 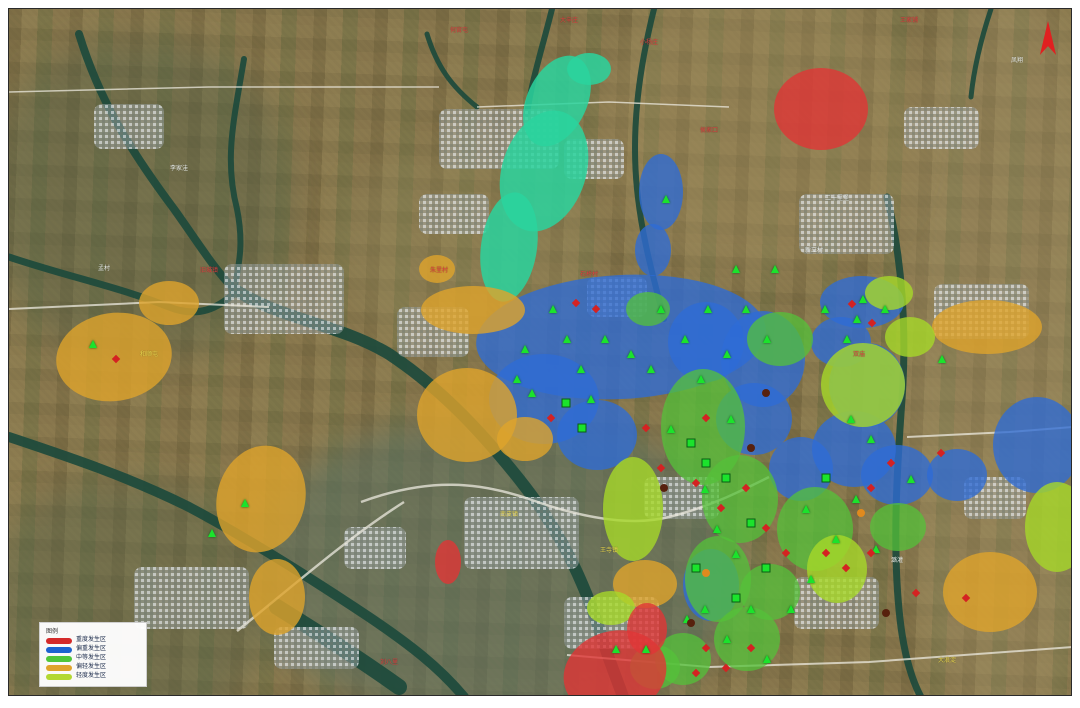 I want to click on legend-item: 中等发生区, so click(x=93, y=658).